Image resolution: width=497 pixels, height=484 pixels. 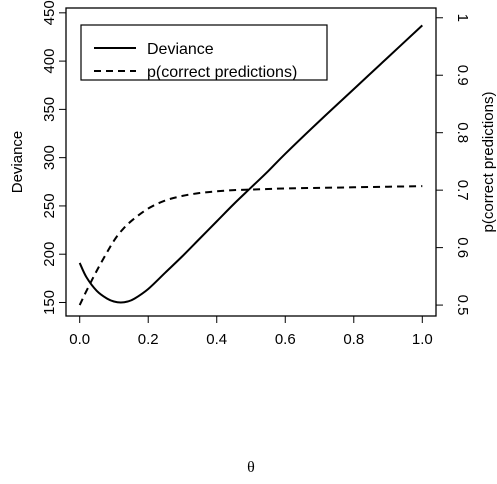 What do you see at coordinates (462, 190) in the screenshot?
I see `y-right-tick-label: 0.7` at bounding box center [462, 190].